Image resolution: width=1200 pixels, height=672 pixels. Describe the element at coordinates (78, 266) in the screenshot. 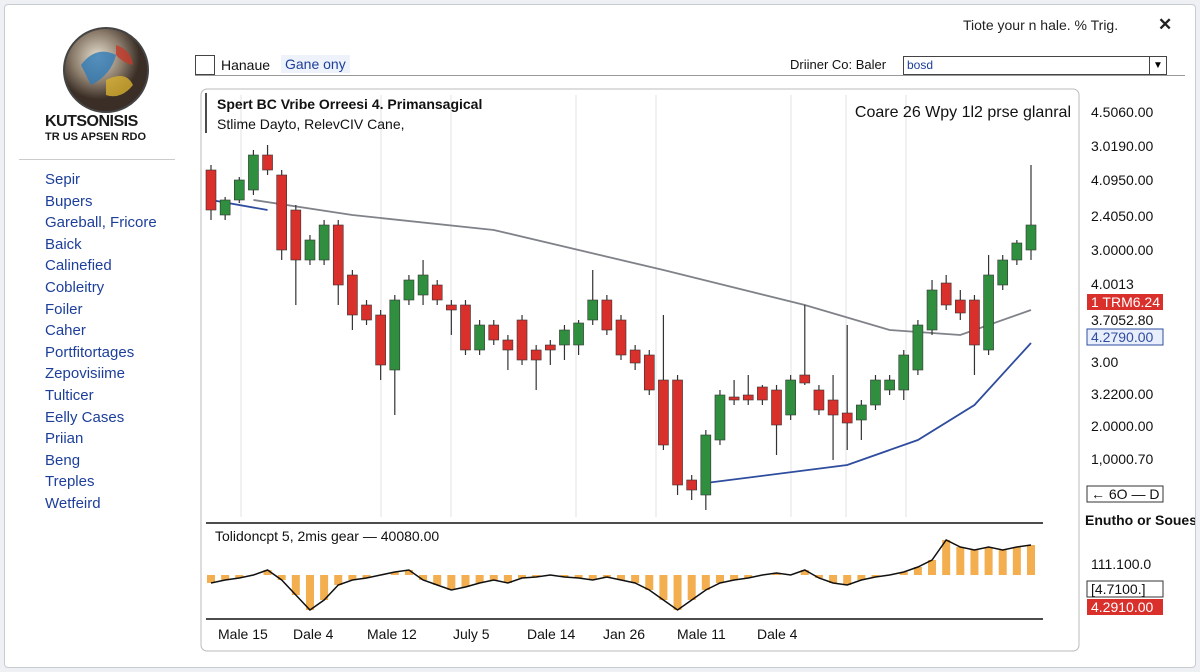

I see `sidebar-link: Calinefied` at that location.